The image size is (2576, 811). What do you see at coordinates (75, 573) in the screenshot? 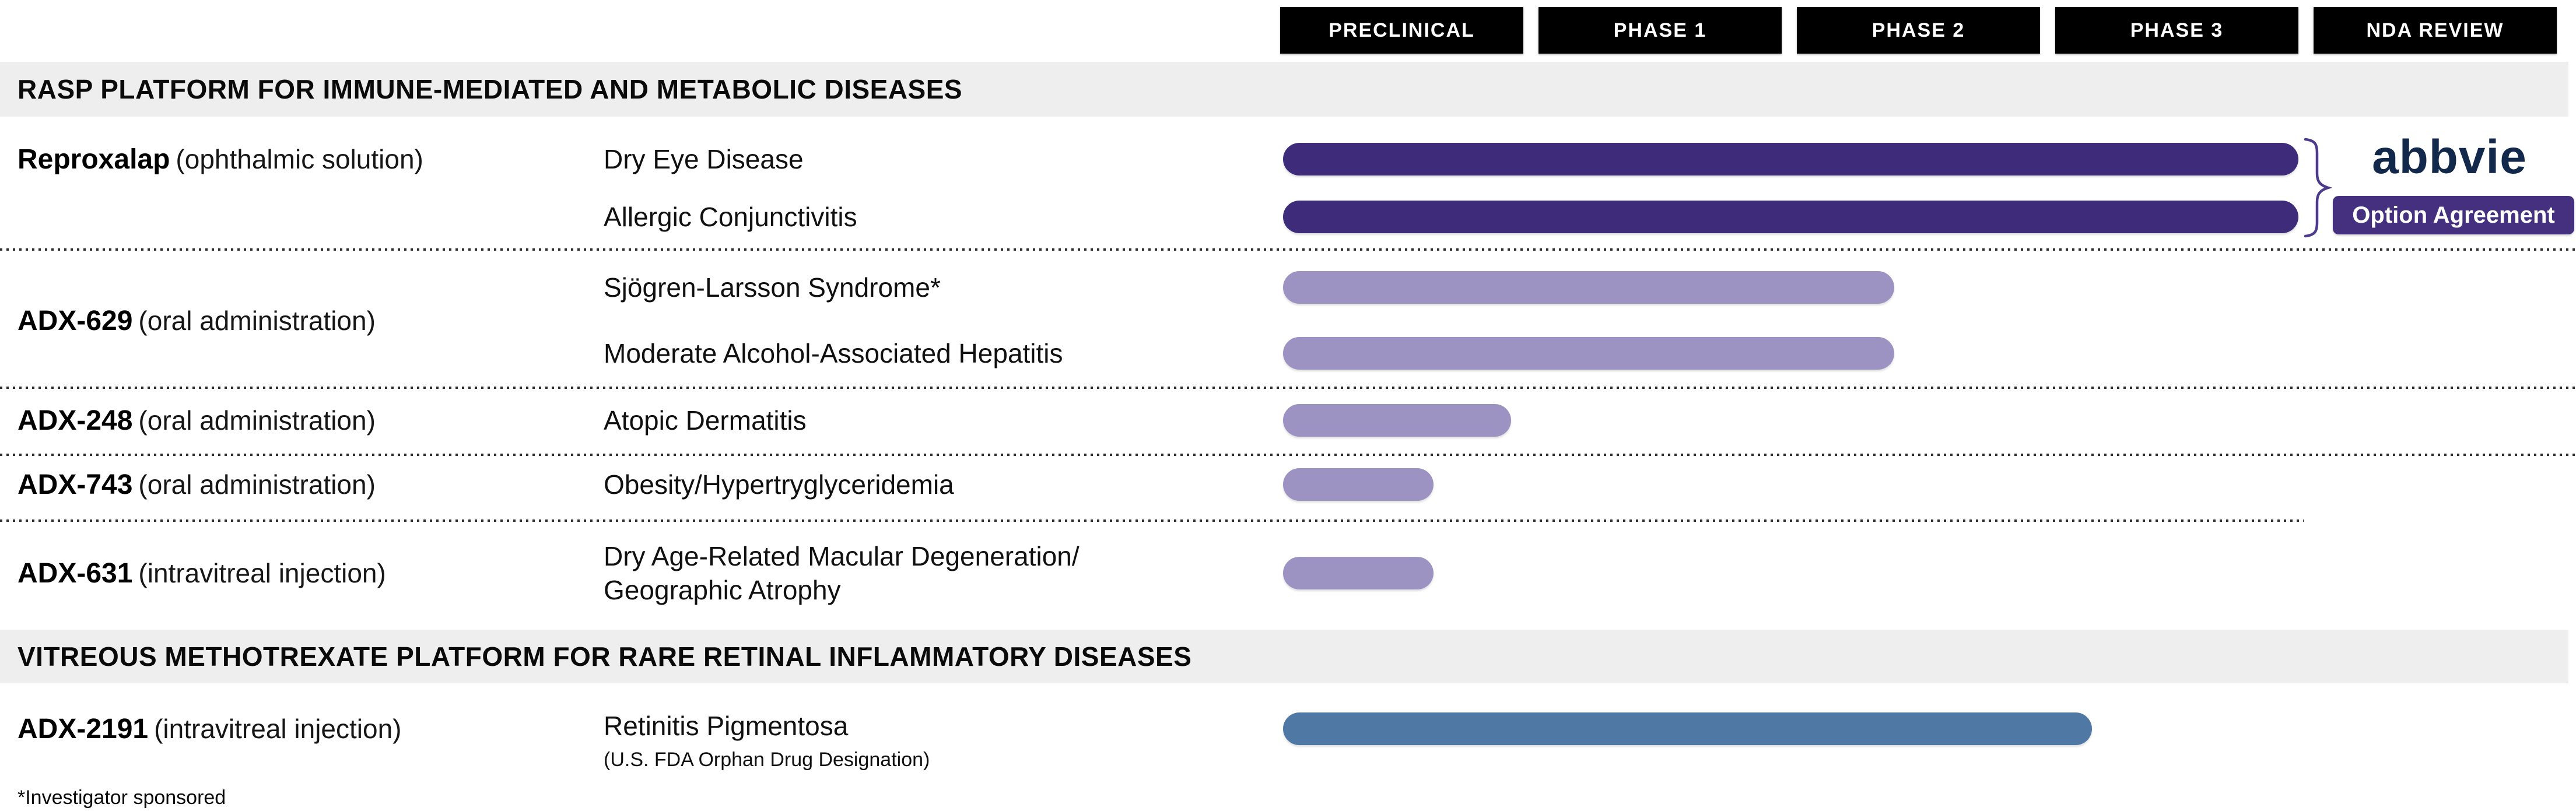
I see `drug-name: ADX-631` at bounding box center [75, 573].